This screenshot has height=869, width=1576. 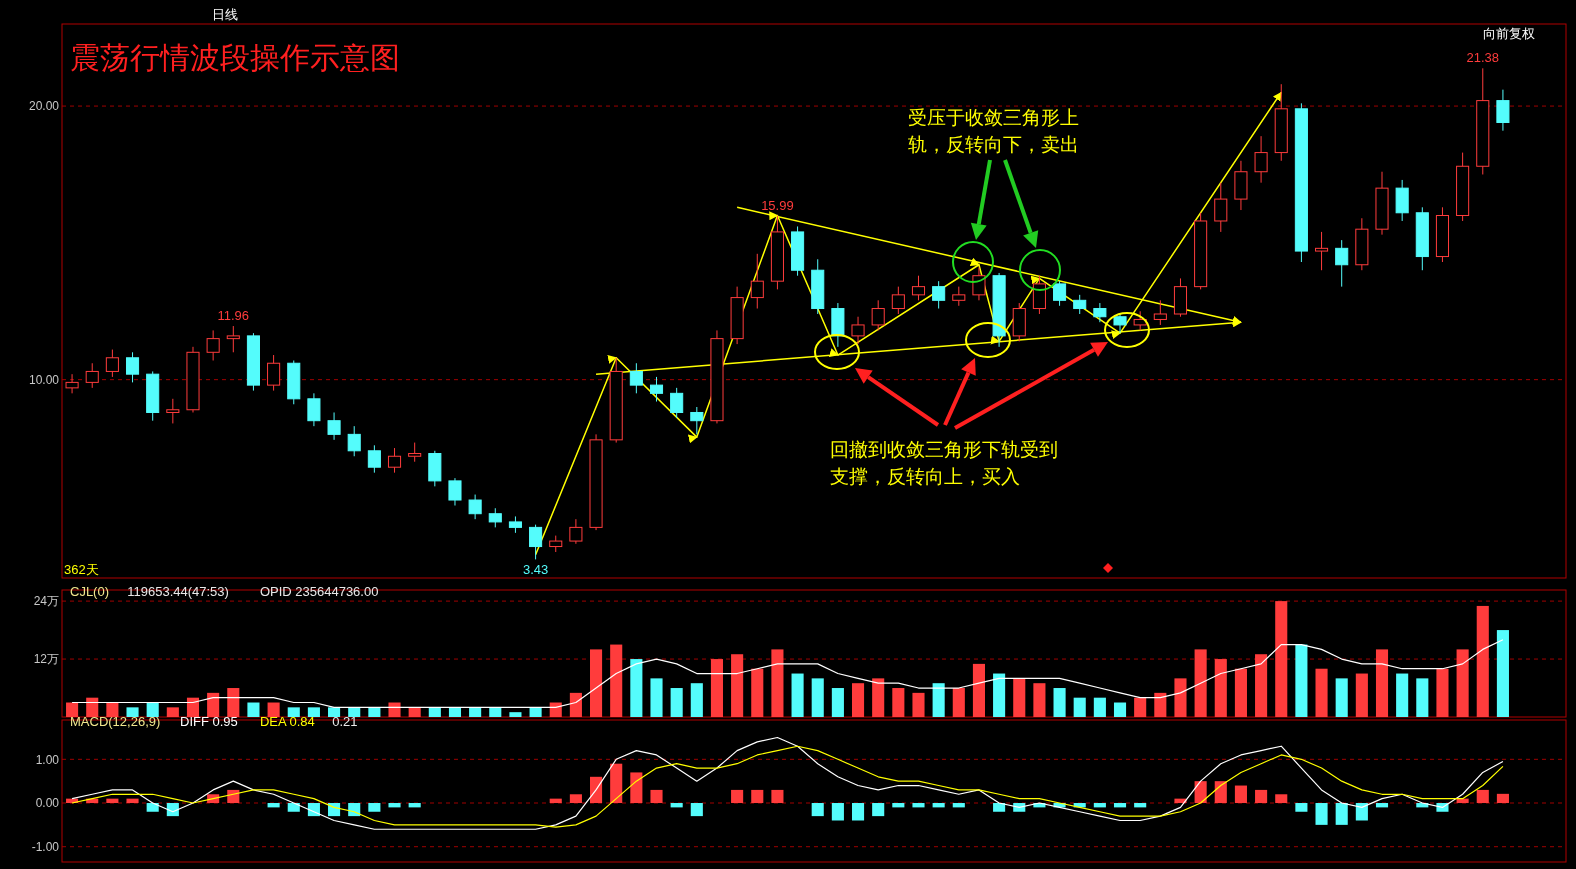 What do you see at coordinates (345, 721) in the screenshot?
I see `annotation: 0.21` at bounding box center [345, 721].